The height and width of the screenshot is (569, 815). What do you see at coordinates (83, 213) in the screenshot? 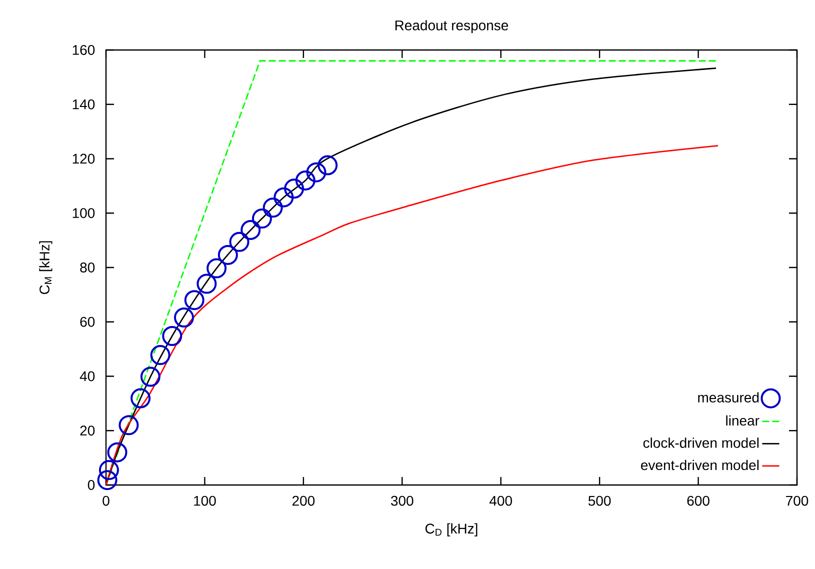
I see `y-tick-label: 100` at bounding box center [83, 213].